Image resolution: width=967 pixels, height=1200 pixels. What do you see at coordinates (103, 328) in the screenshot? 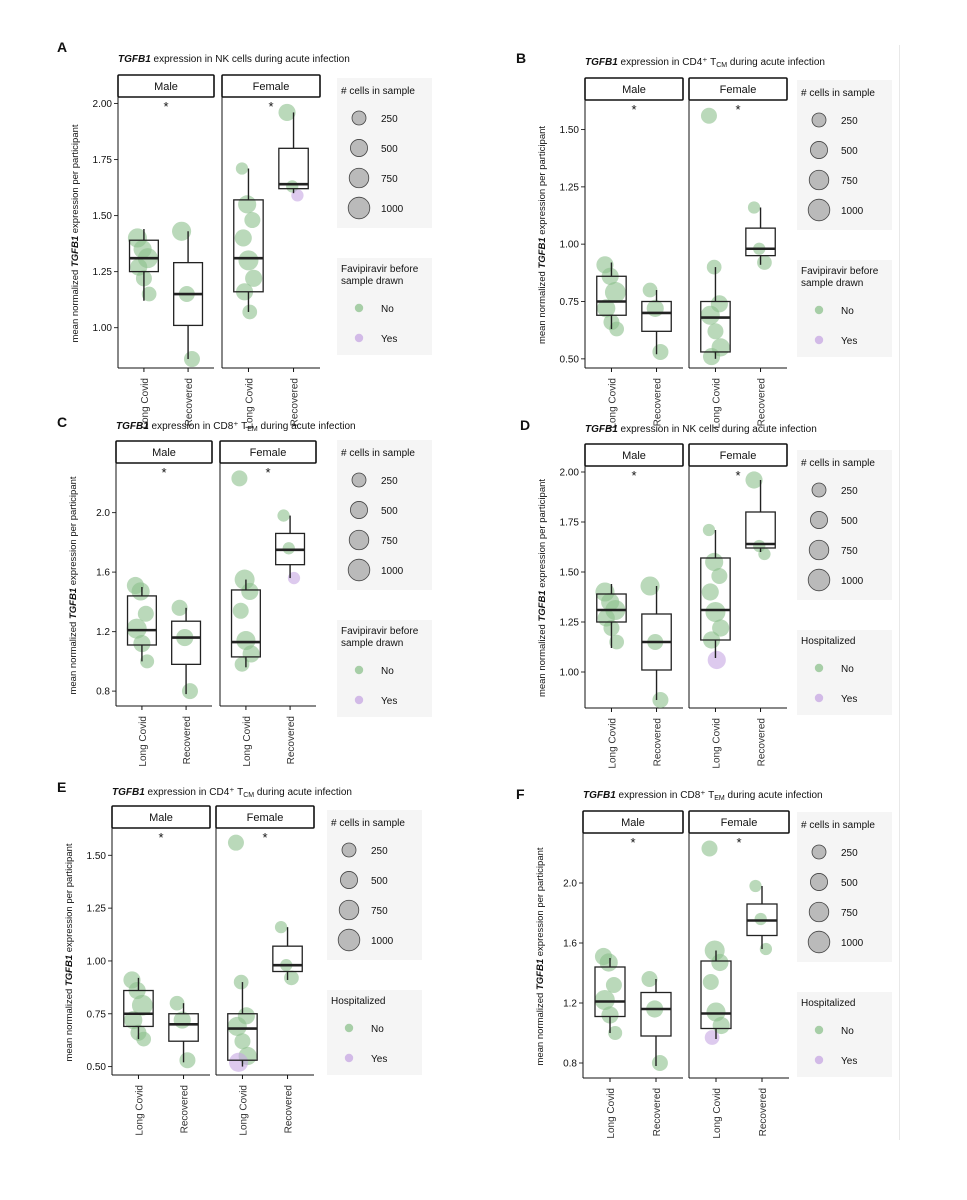
I see `y-tick-label: 1.00` at bounding box center [103, 328].